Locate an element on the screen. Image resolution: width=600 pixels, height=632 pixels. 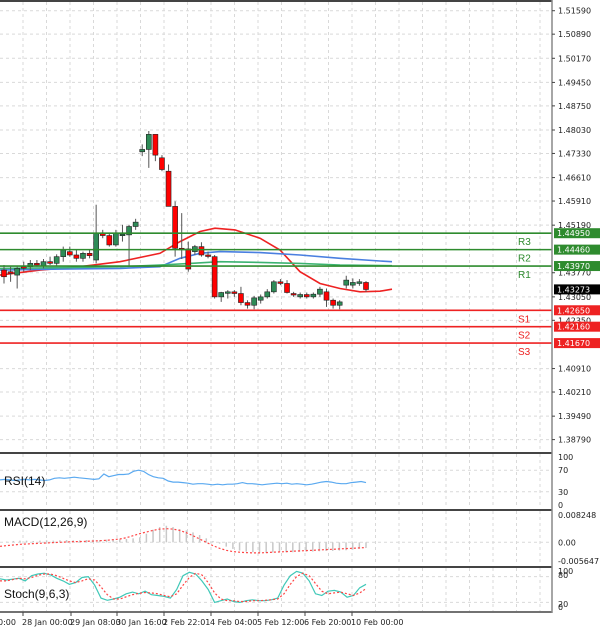
pivot-label-r3: R3 is located at coordinates (524, 242).